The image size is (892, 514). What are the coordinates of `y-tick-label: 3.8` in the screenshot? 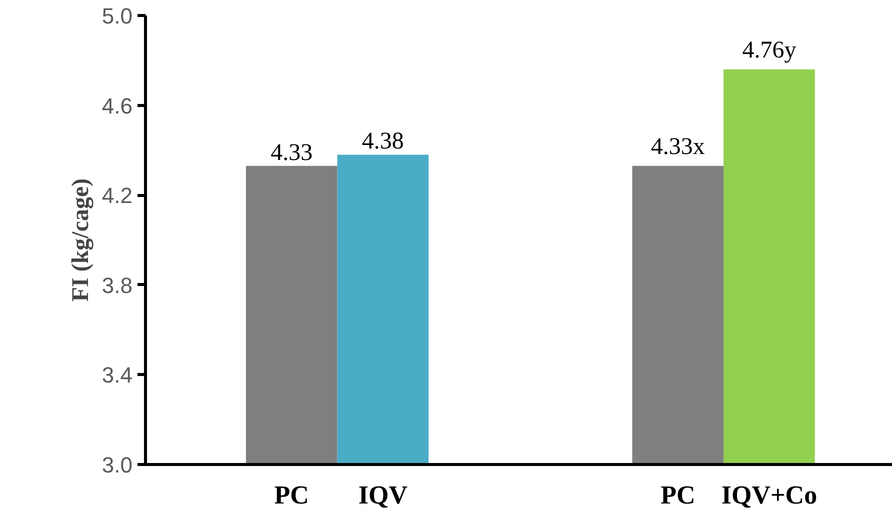 It's located at (117, 285).